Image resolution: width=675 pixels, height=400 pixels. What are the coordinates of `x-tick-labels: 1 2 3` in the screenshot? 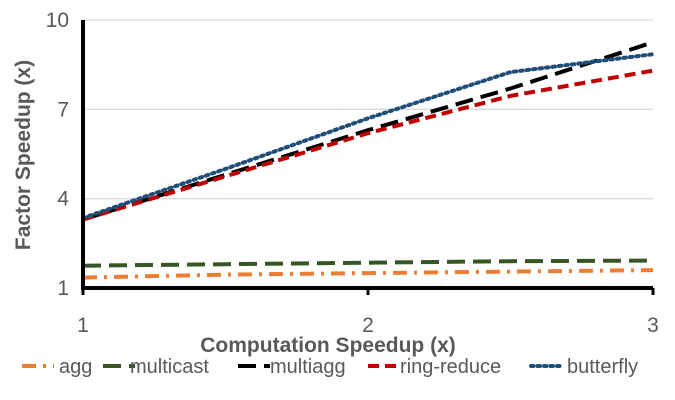 It's located at (368, 325).